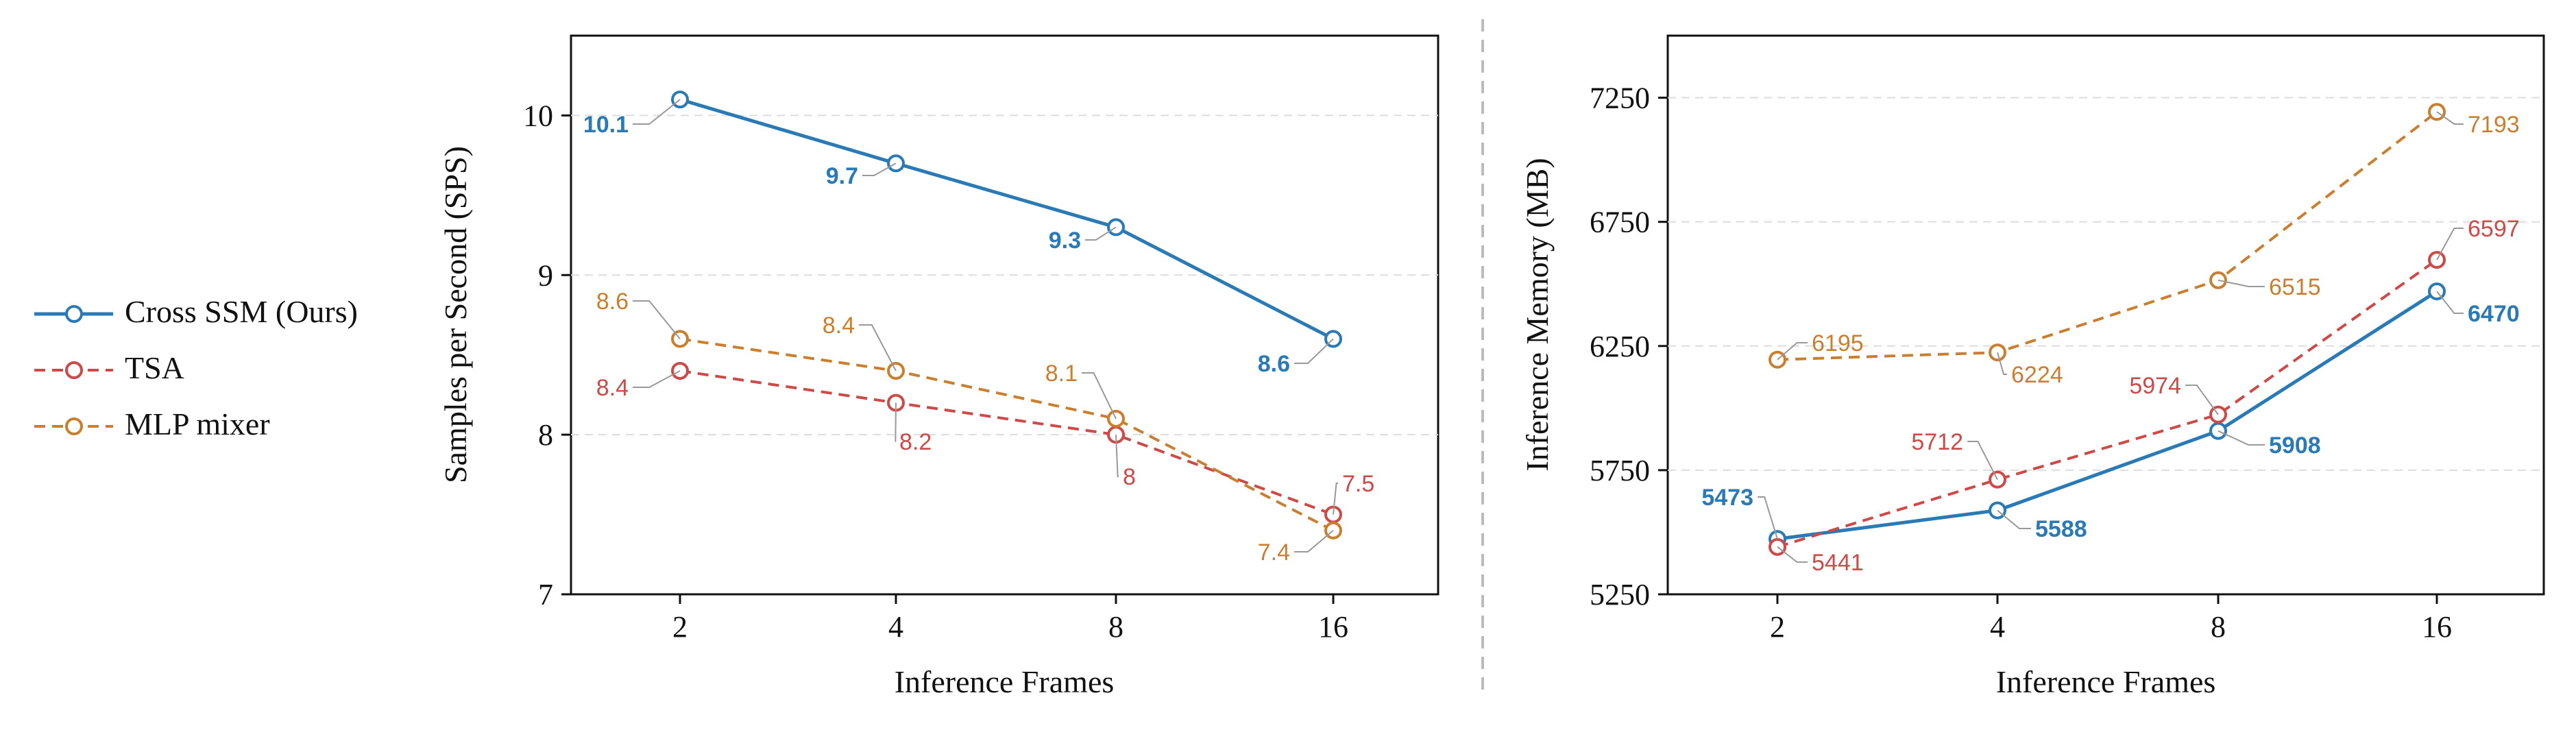 The width and height of the screenshot is (2576, 741). What do you see at coordinates (1129, 477) in the screenshot?
I see `data-label-tsa: 8` at bounding box center [1129, 477].